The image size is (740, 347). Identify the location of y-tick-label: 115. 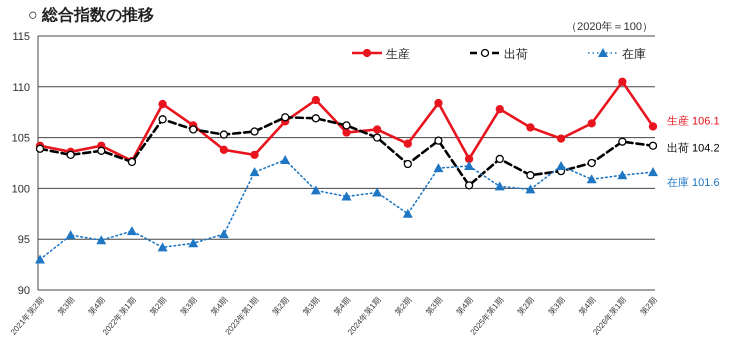
(21, 37).